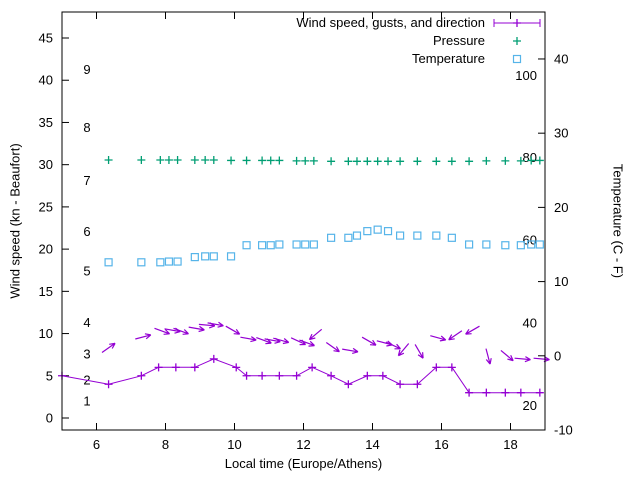 Image resolution: width=640 pixels, height=480 pixels. What do you see at coordinates (526, 75) in the screenshot?
I see `fahrenheit-label: 100` at bounding box center [526, 75].